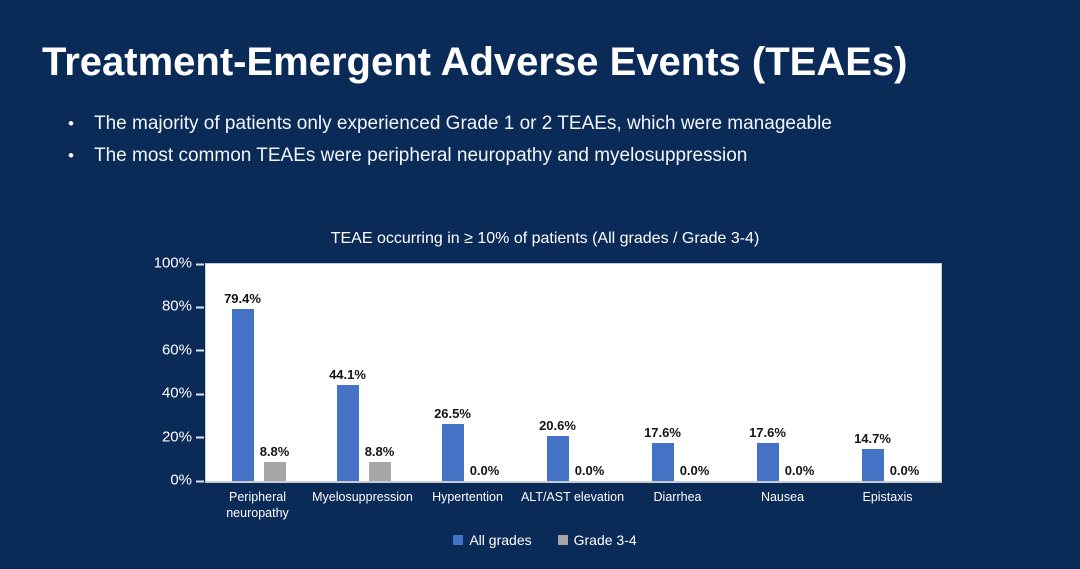 The image size is (1080, 569). What do you see at coordinates (872, 439) in the screenshot?
I see `bar-value-label: 14.7%` at bounding box center [872, 439].